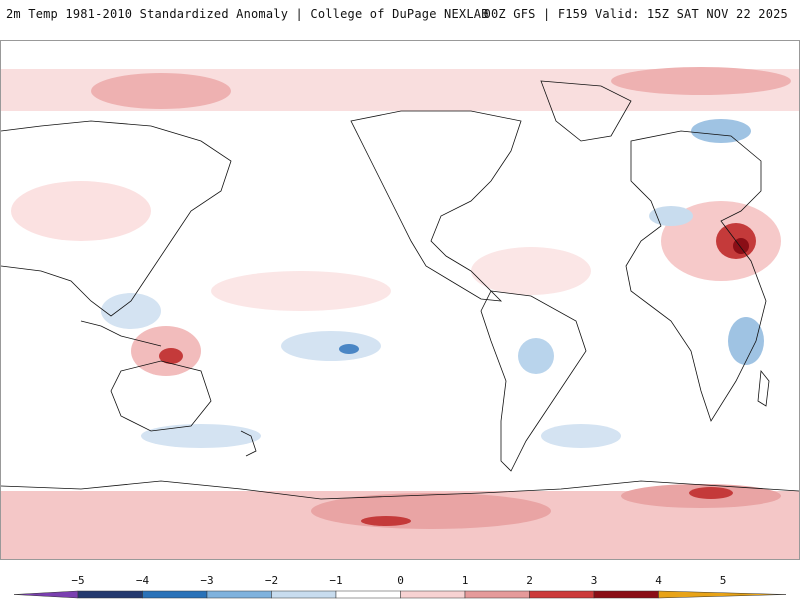 The height and width of the screenshot is (604, 800). Describe the element at coordinates (349, 349) in the screenshot. I see `strong-cool-anomaly` at that location.